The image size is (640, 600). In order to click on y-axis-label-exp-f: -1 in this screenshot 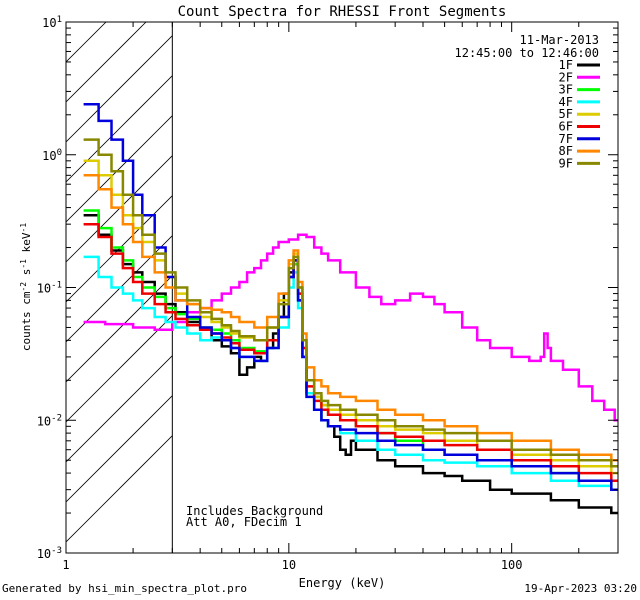, I will do `click(23, 228)`.